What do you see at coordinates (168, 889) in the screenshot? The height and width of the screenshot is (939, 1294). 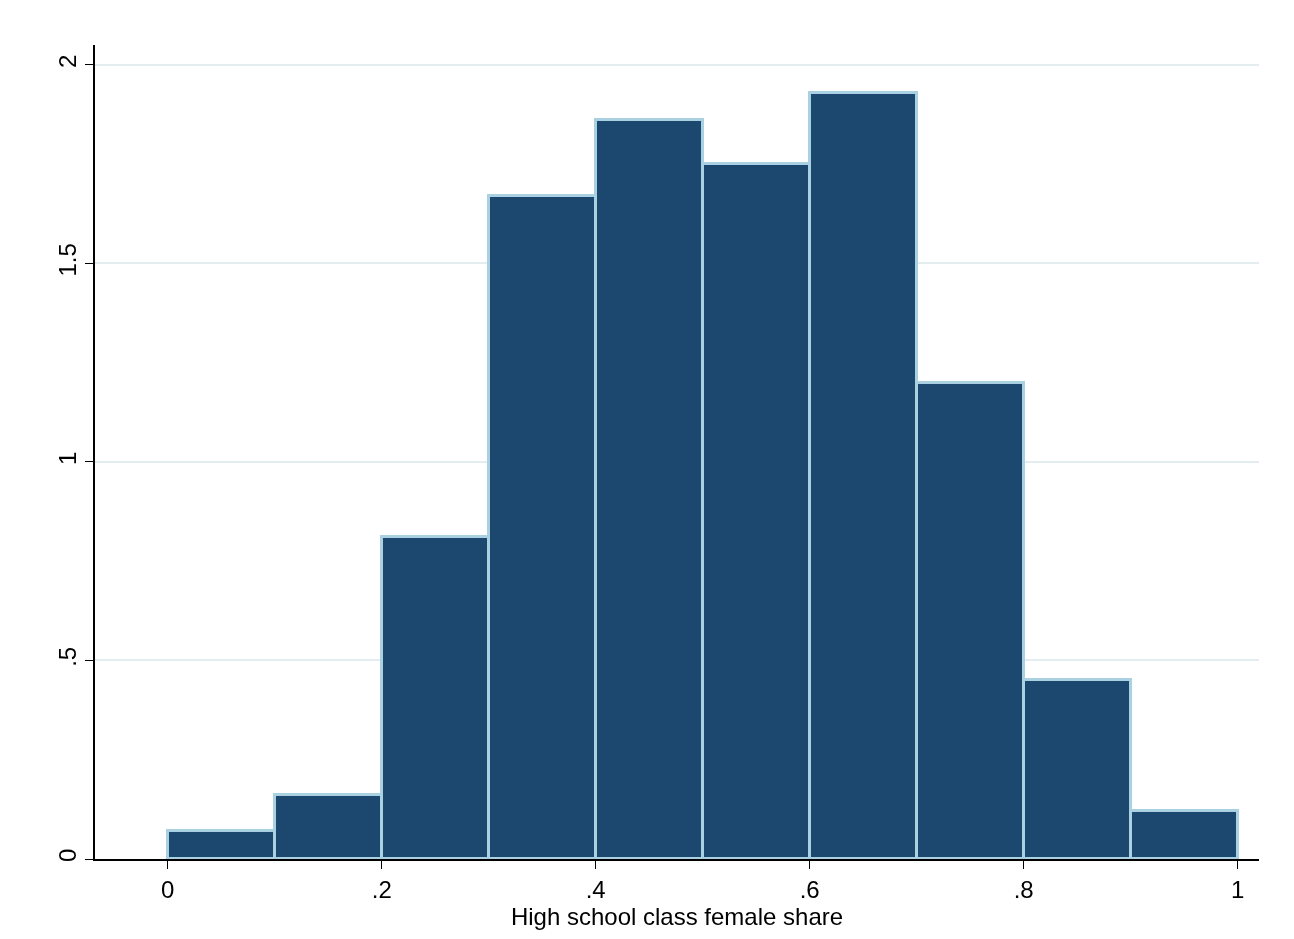 I see `x-tick-label: 0` at bounding box center [168, 889].